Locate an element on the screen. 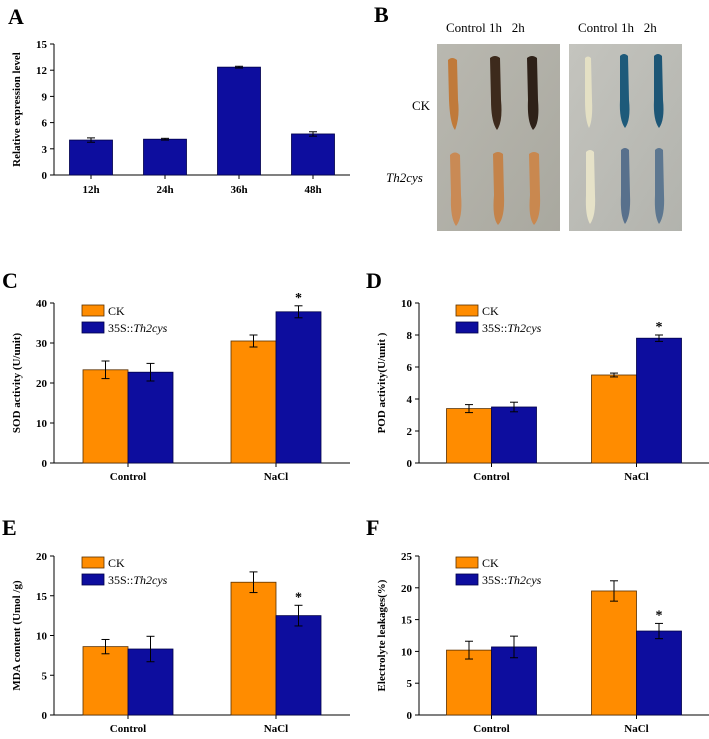 This screenshot has height=739, width=709. bar-a-12h is located at coordinates (91, 157).